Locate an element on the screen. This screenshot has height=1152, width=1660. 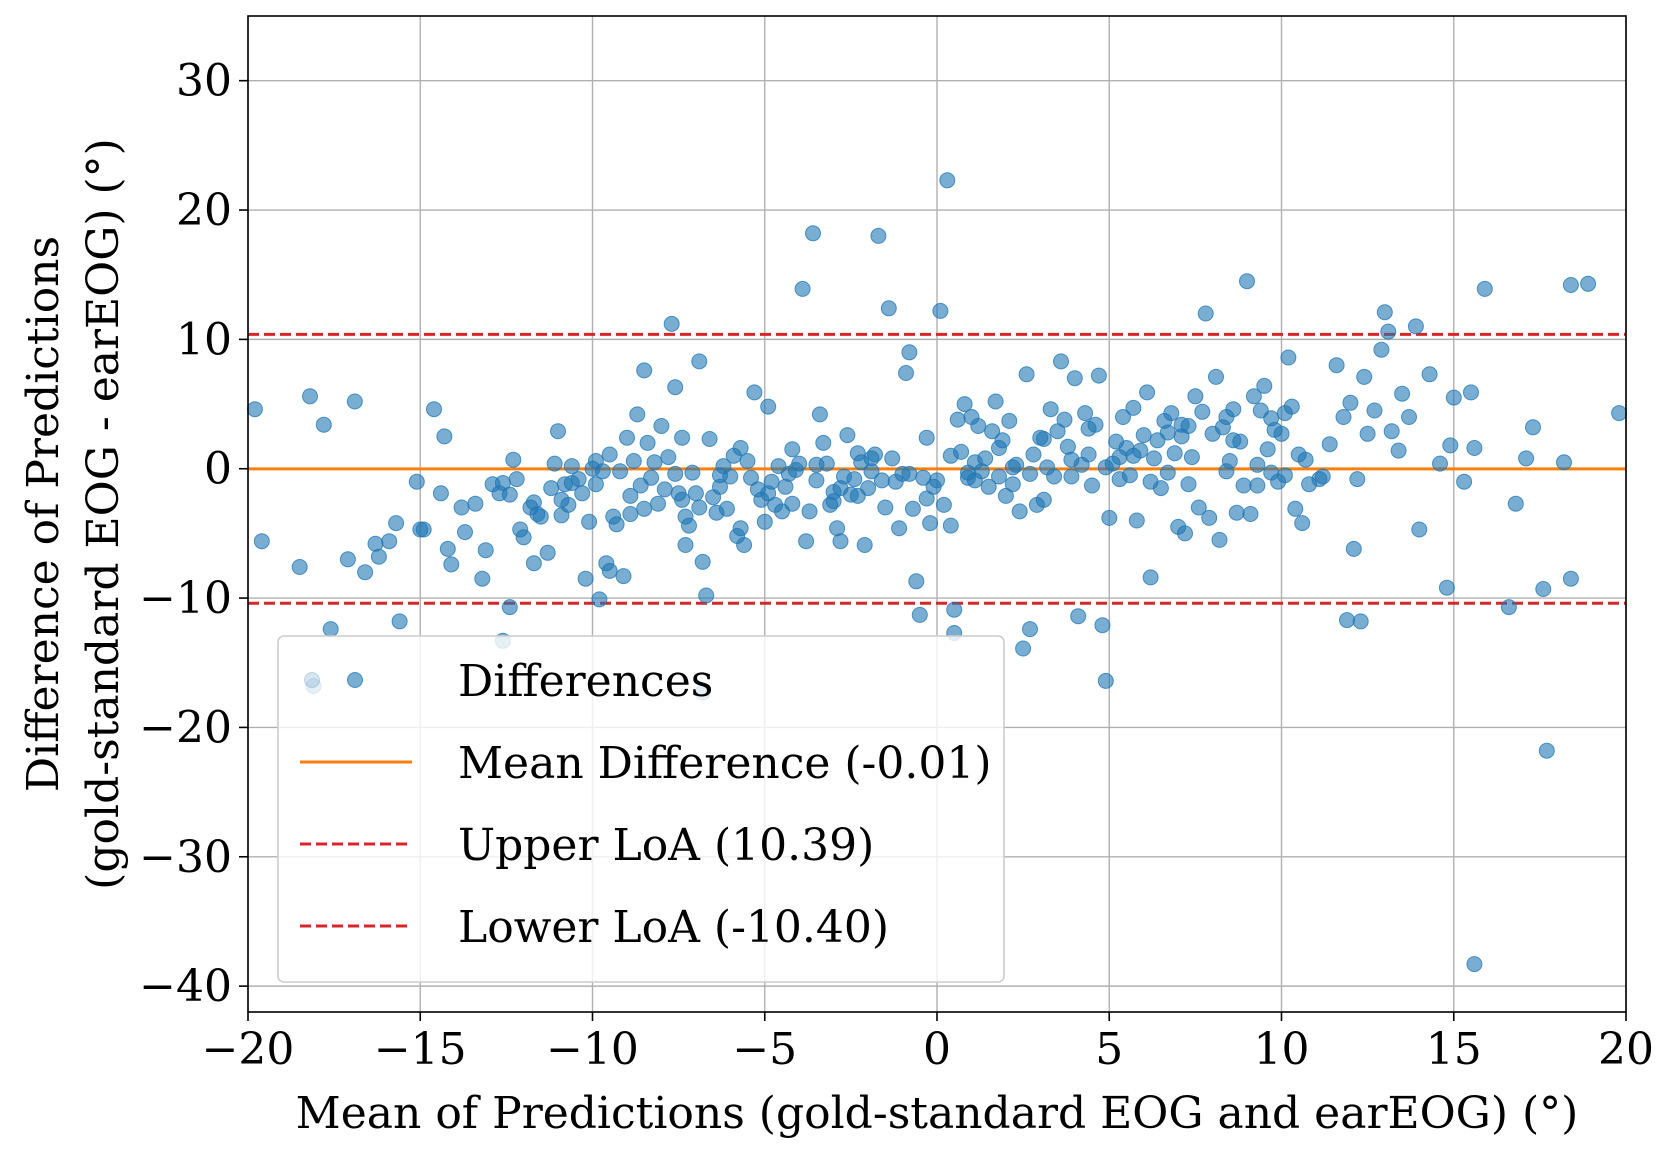
y-tick-label: −20 is located at coordinates (185, 727).